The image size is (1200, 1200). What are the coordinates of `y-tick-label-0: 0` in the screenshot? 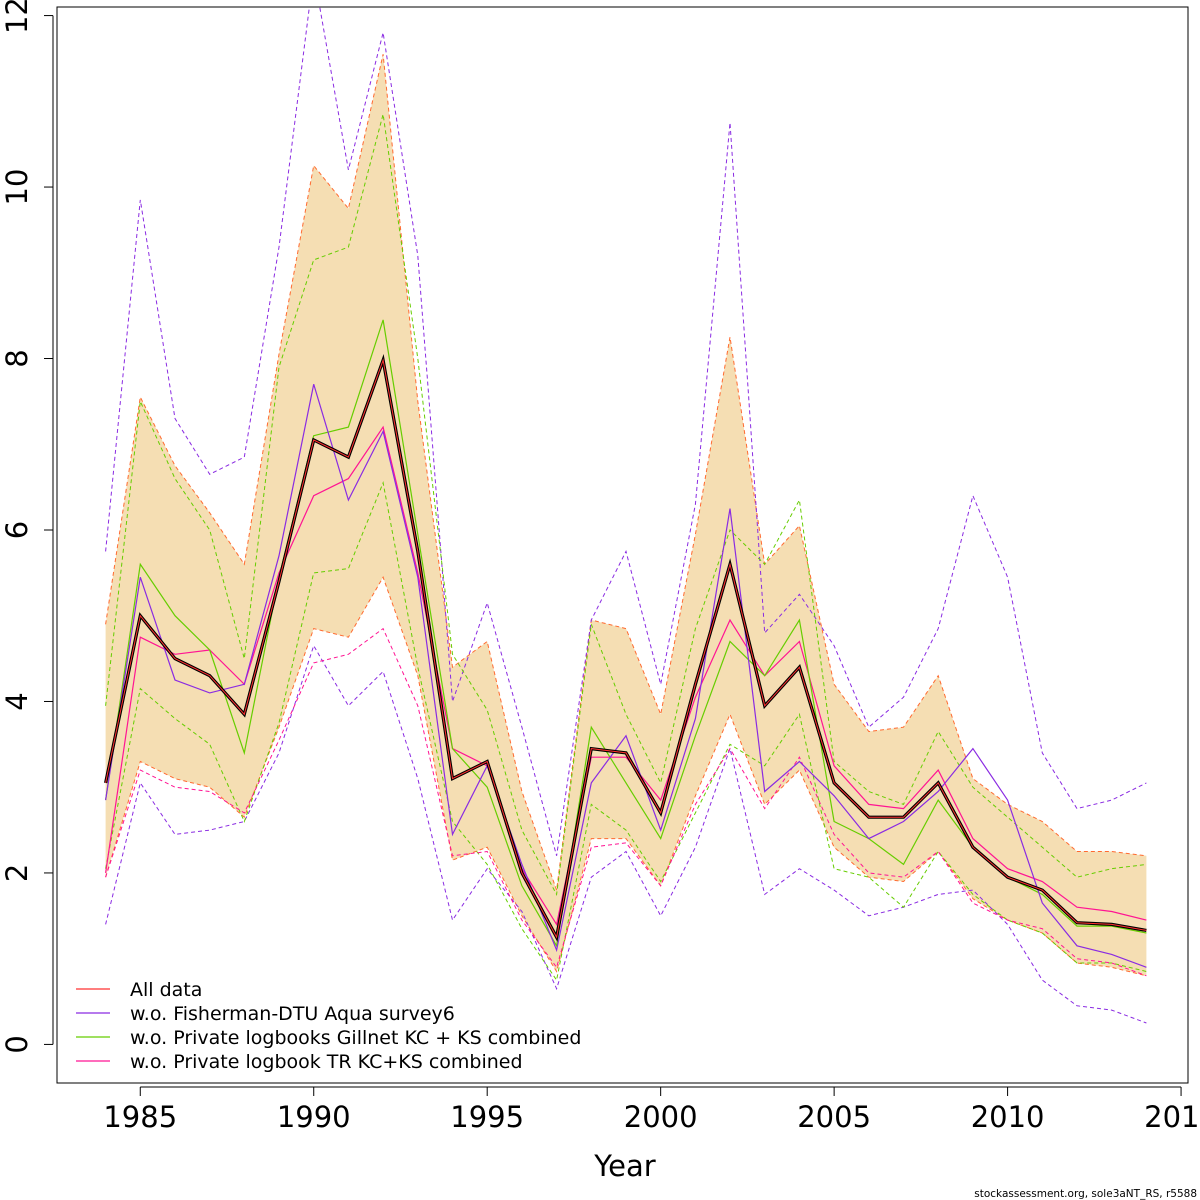 It's located at (17, 1044).